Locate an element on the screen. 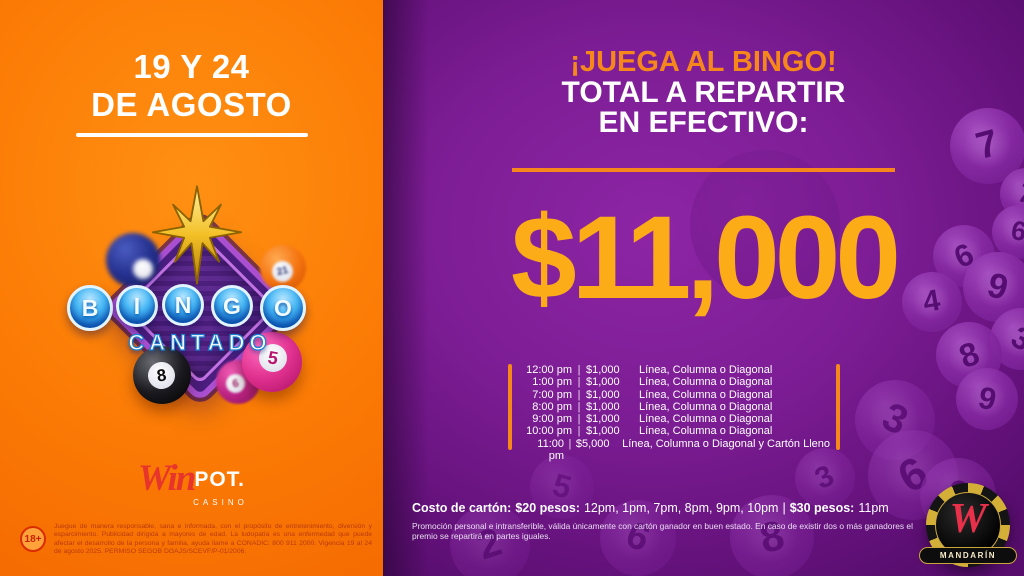 This screenshot has height=576, width=1024. letter-circle-g: G is located at coordinates (232, 306).